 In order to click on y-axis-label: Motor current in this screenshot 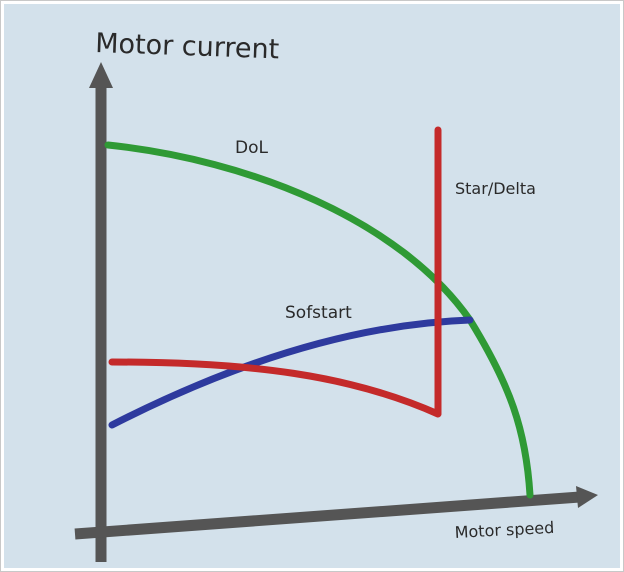, I will do `click(187, 46)`.